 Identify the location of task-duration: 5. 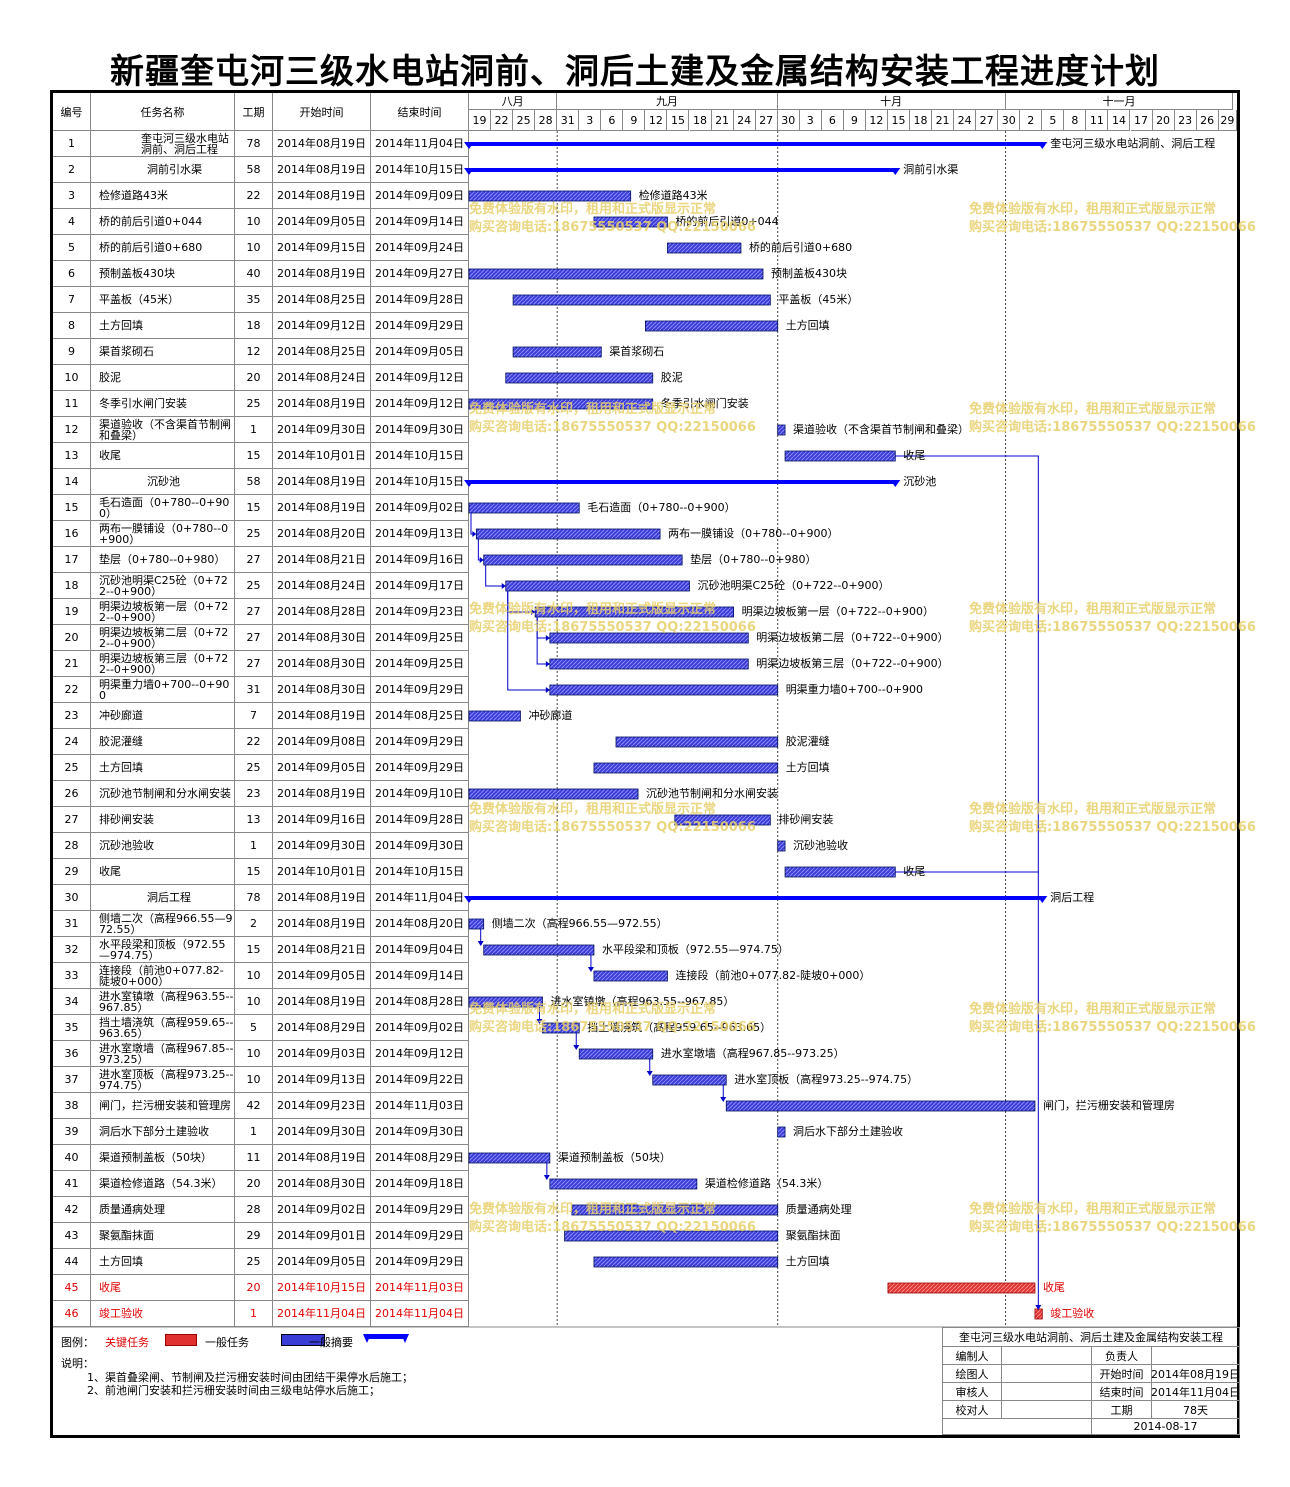
(254, 1028).